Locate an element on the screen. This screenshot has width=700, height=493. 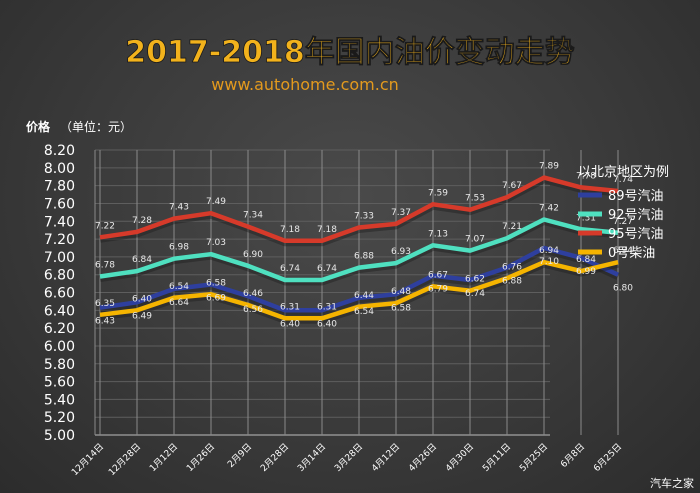
data-label: 6.98 is located at coordinates (179, 248).